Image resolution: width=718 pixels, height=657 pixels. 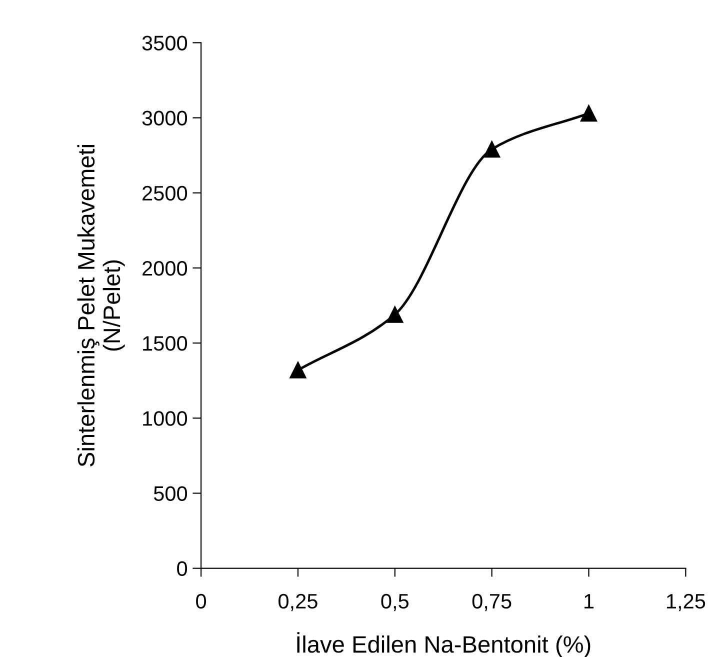 What do you see at coordinates (395, 603) in the screenshot?
I see `x-tick-label: 0,5` at bounding box center [395, 603].